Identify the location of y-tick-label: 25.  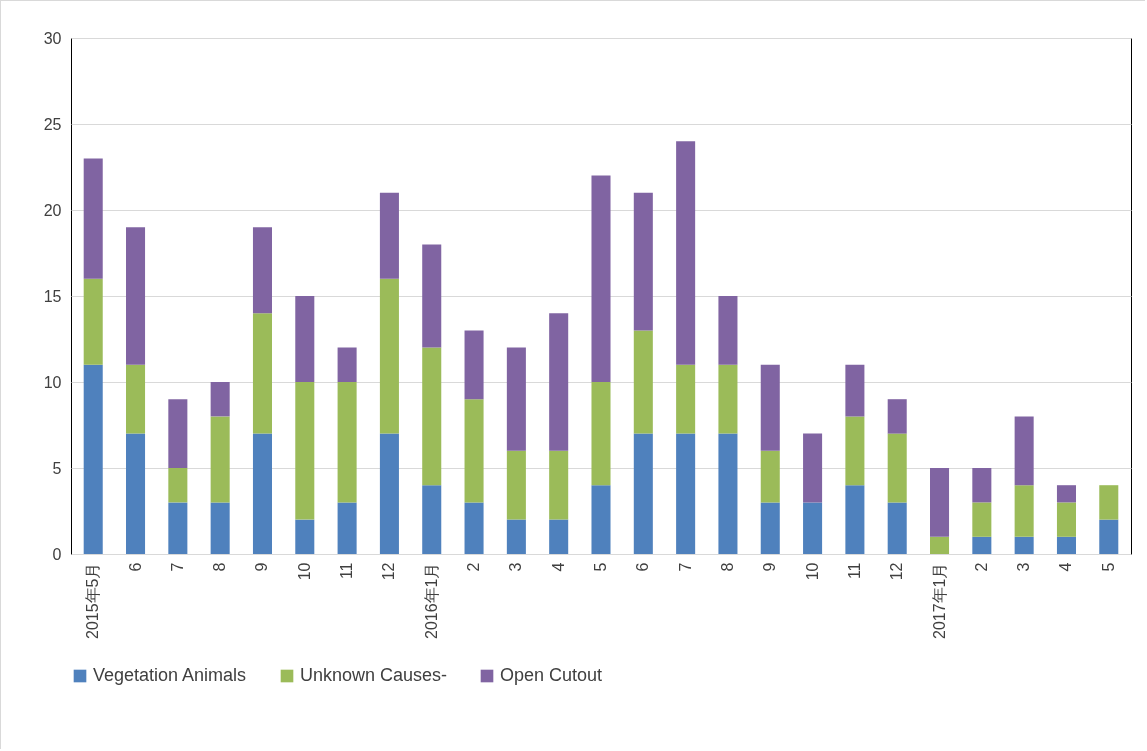
(52, 124).